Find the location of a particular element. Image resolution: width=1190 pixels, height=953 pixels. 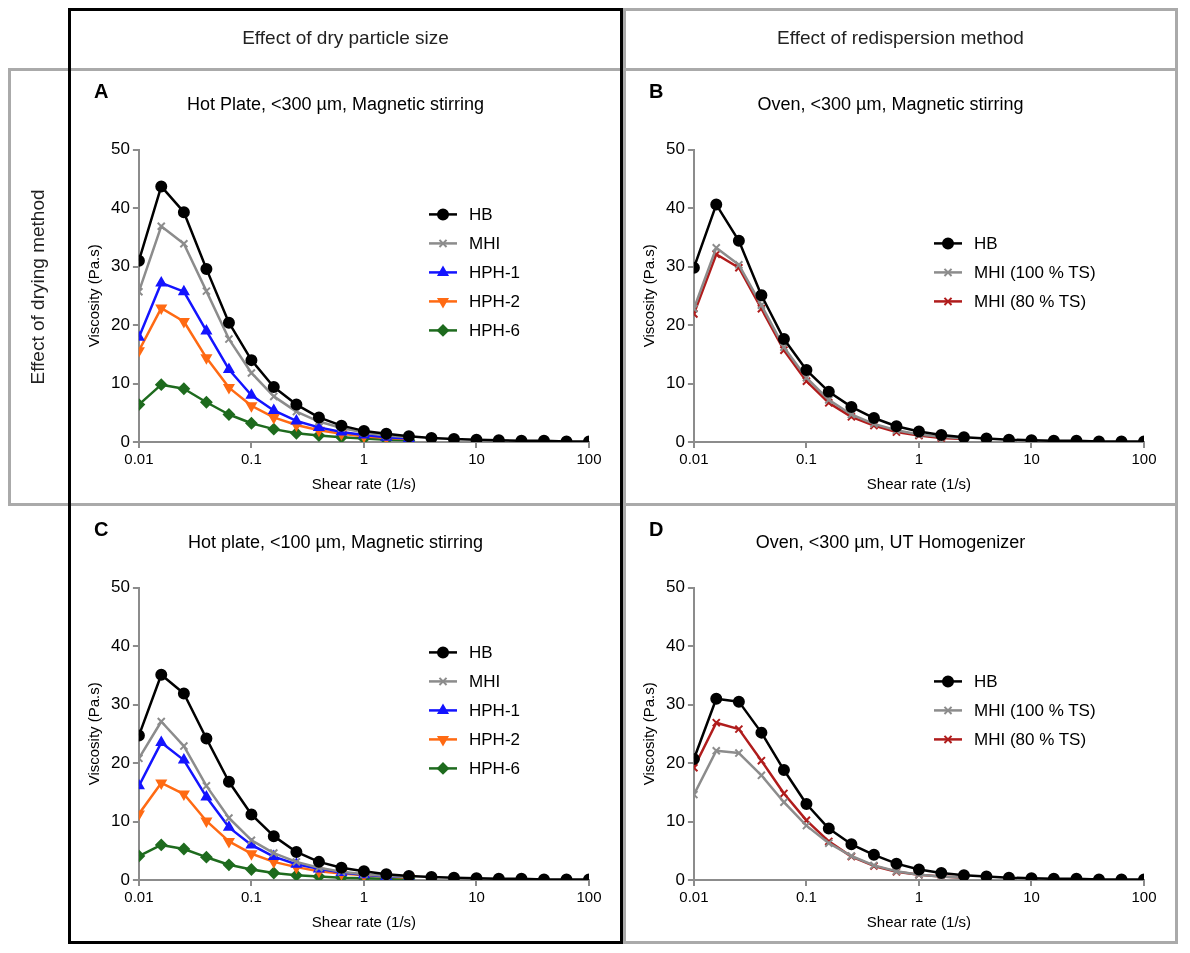

chart-title: Hot Plate, <300 µm, Magnetic stirring is located at coordinates (335, 103).